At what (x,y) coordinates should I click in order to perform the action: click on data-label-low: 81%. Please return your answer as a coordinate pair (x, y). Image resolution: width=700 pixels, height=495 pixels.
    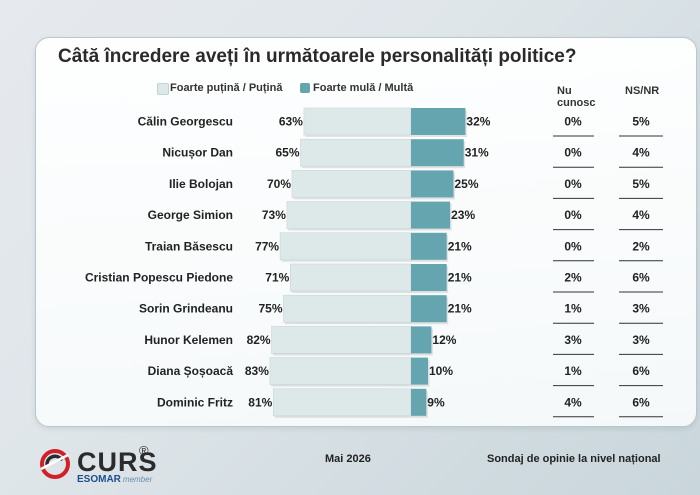
    Looking at the image, I should click on (260, 402).